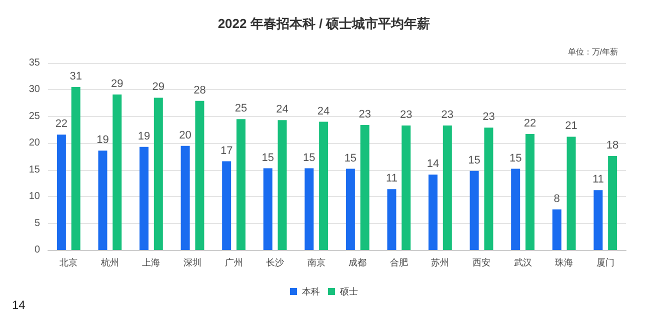  Describe the element at coordinates (348, 291) in the screenshot. I see `legend-label: 硕士` at that location.